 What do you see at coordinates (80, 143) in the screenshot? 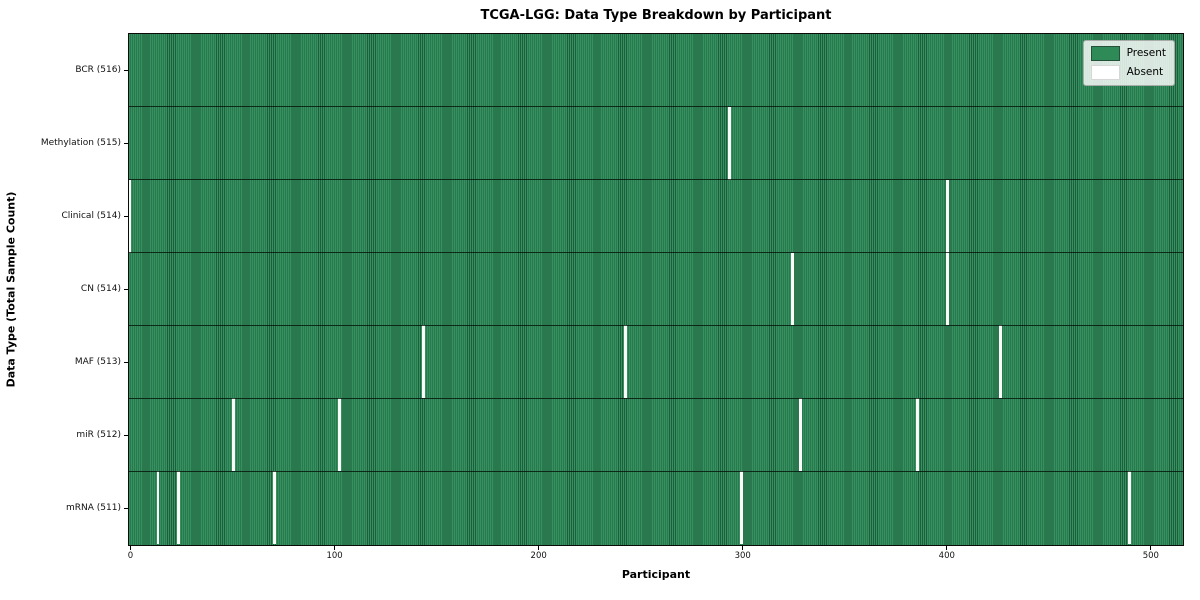
I see `y-tick-label: Methylation (515)` at bounding box center [80, 143].